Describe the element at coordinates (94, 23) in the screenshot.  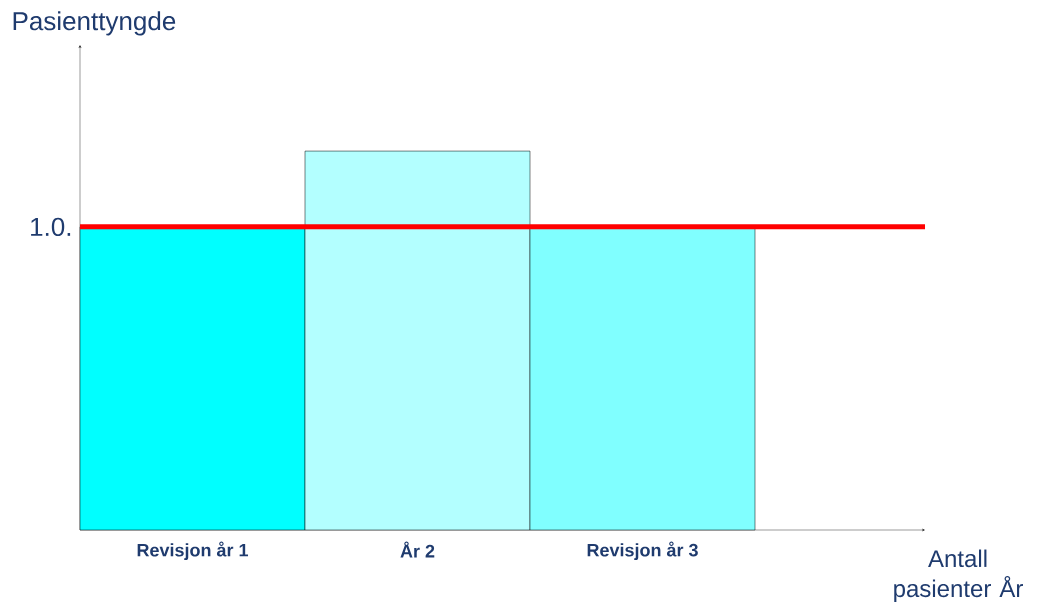
I see `y-axis-title: Pasienttyngde` at that location.